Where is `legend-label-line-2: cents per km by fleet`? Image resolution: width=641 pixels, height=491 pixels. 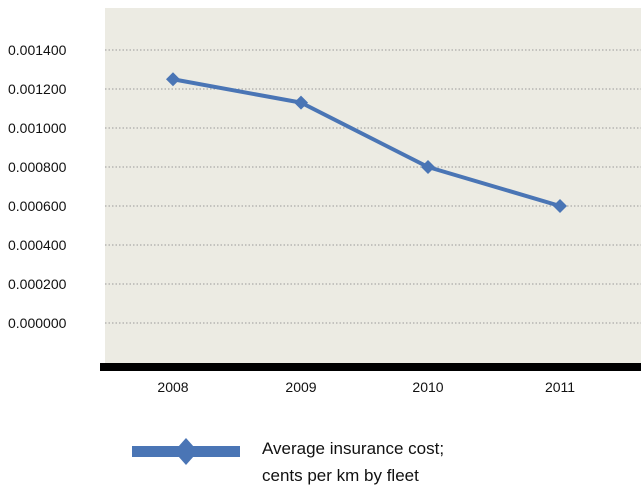
legend-label-line-2: cents per km by fleet is located at coordinates (340, 475).